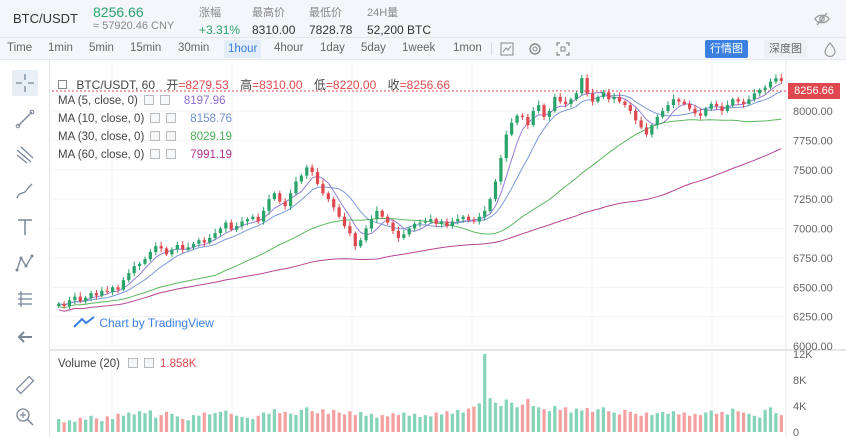 This screenshot has height=437, width=846. What do you see at coordinates (210, 13) in the screenshot?
I see `change-label: 涨幅` at bounding box center [210, 13].